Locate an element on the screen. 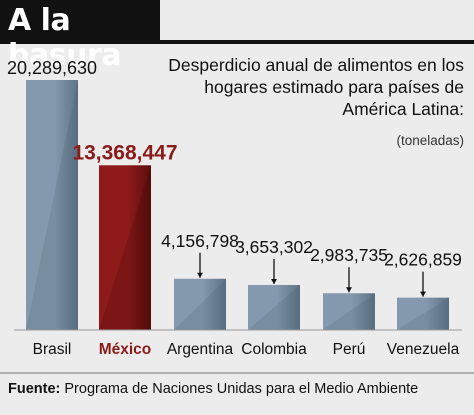 This screenshot has height=415, width=474. value-arrow-colombia is located at coordinates (274, 281).